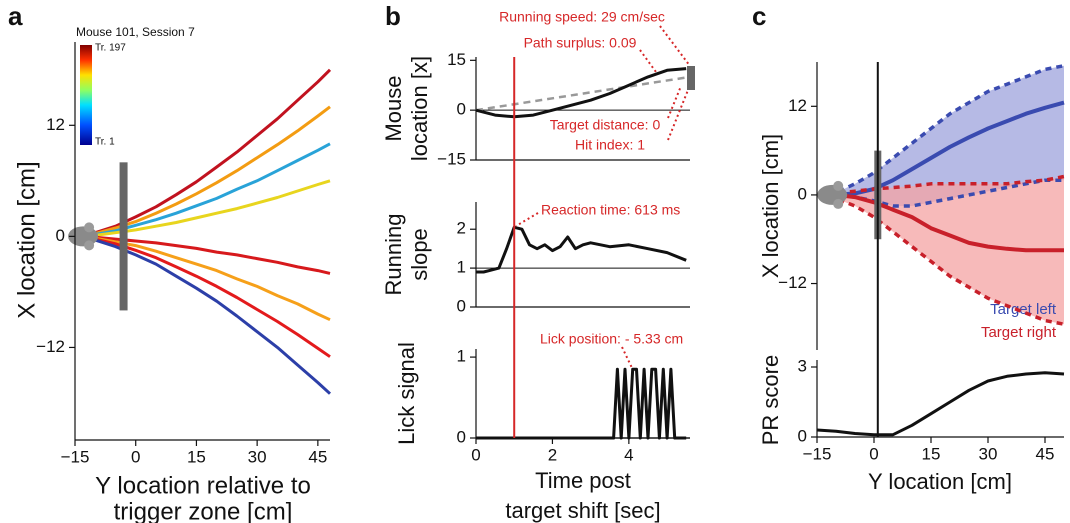 The width and height of the screenshot is (1070, 523). Describe the element at coordinates (419, 254) in the screenshot. I see `axis-label: slope` at that location.